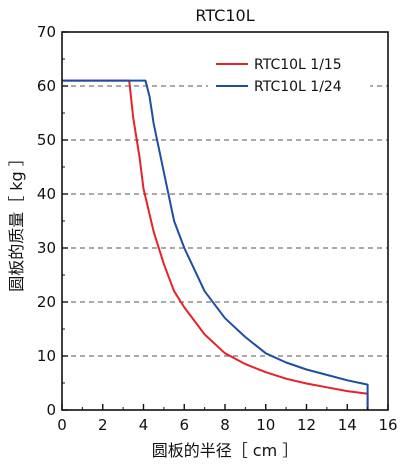 The height and width of the screenshot is (468, 403). I want to click on y-tick-label: 40, so click(46, 194).